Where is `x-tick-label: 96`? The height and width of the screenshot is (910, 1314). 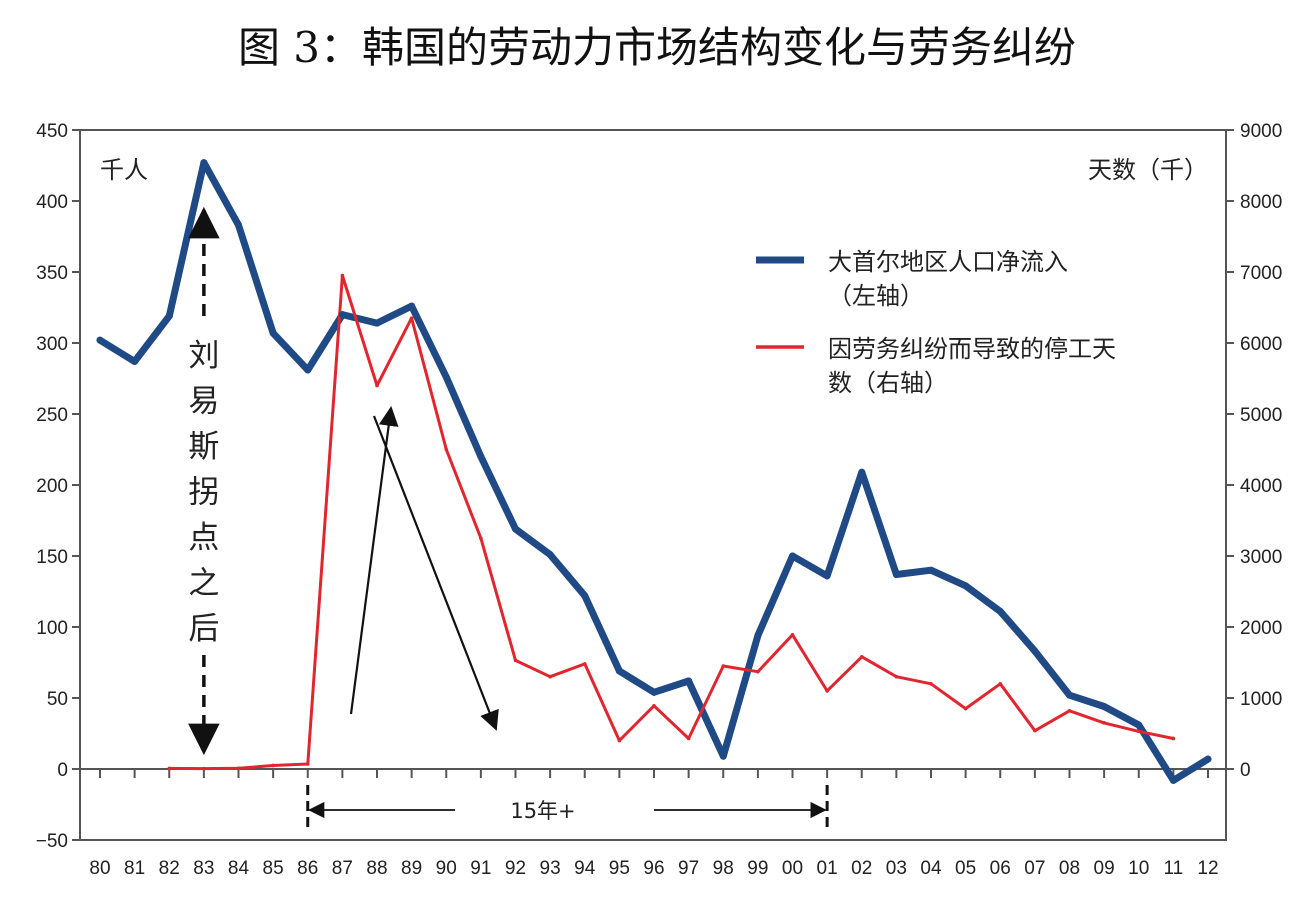
x-tick-label: 96 is located at coordinates (653, 868).